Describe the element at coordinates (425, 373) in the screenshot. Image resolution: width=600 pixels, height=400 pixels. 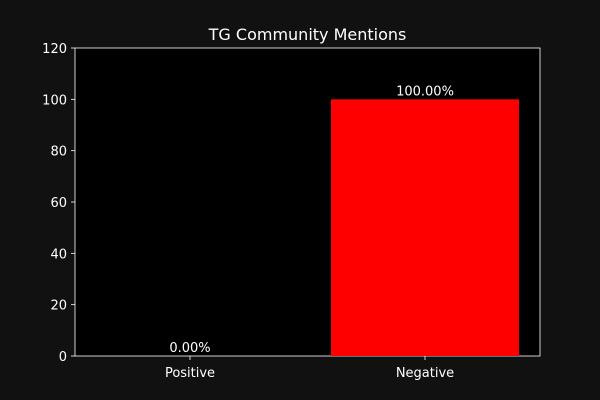
I see `x-tick-label-negative: Negative` at that location.